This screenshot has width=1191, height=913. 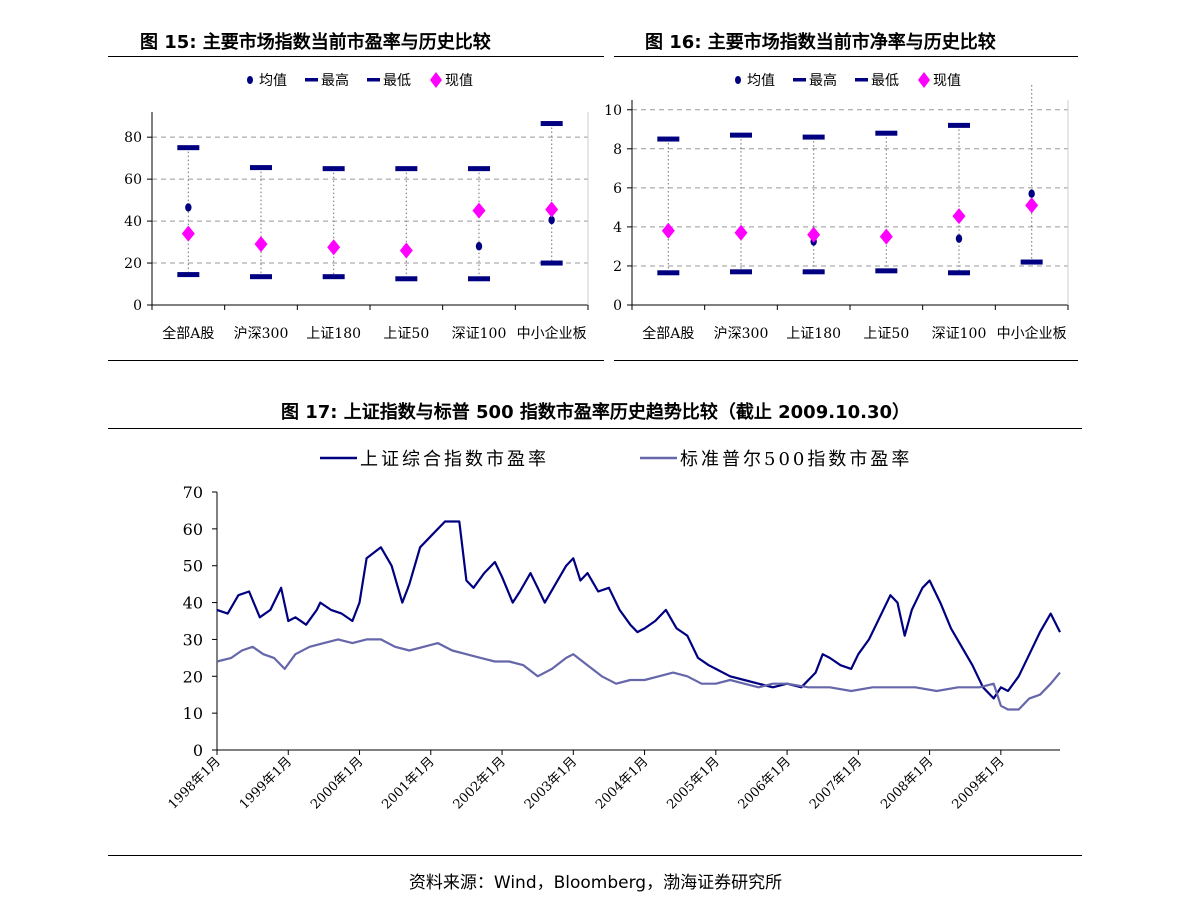 I want to click on fig15-ytick-label: 20, so click(x=133, y=264).